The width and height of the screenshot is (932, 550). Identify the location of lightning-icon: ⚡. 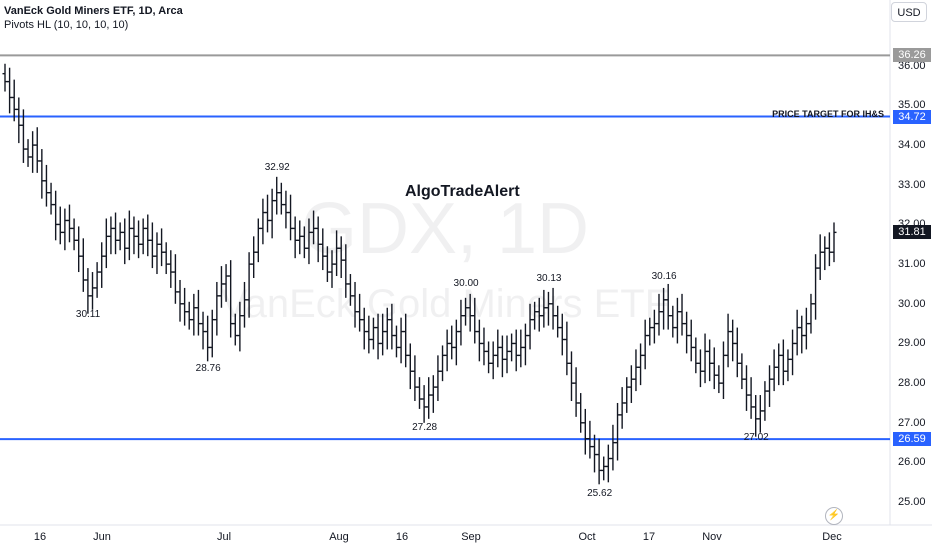
(834, 516).